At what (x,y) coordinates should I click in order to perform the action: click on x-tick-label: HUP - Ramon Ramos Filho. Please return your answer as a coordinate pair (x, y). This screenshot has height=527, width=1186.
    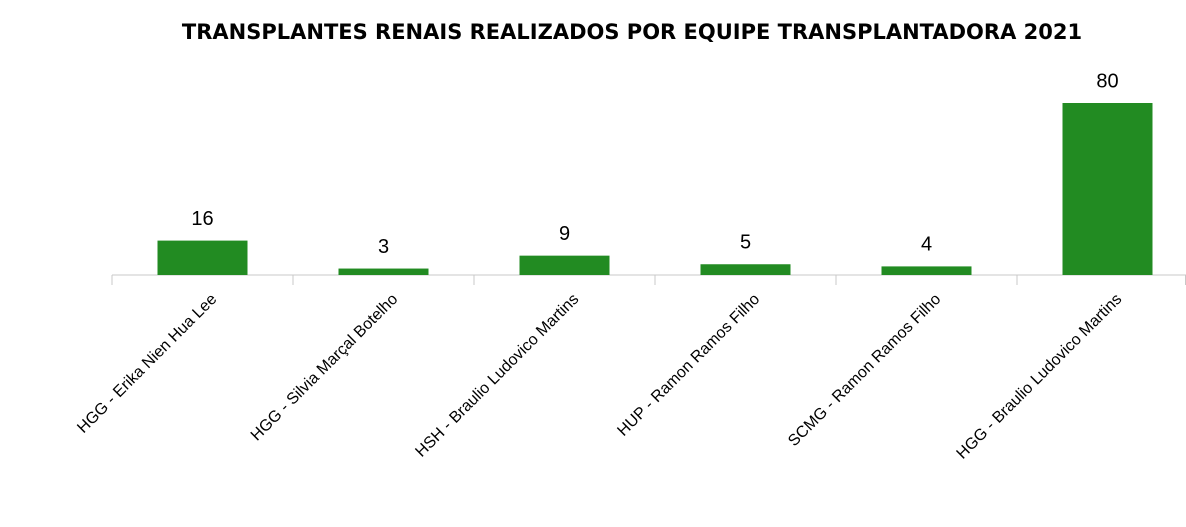
    Looking at the image, I should click on (688, 365).